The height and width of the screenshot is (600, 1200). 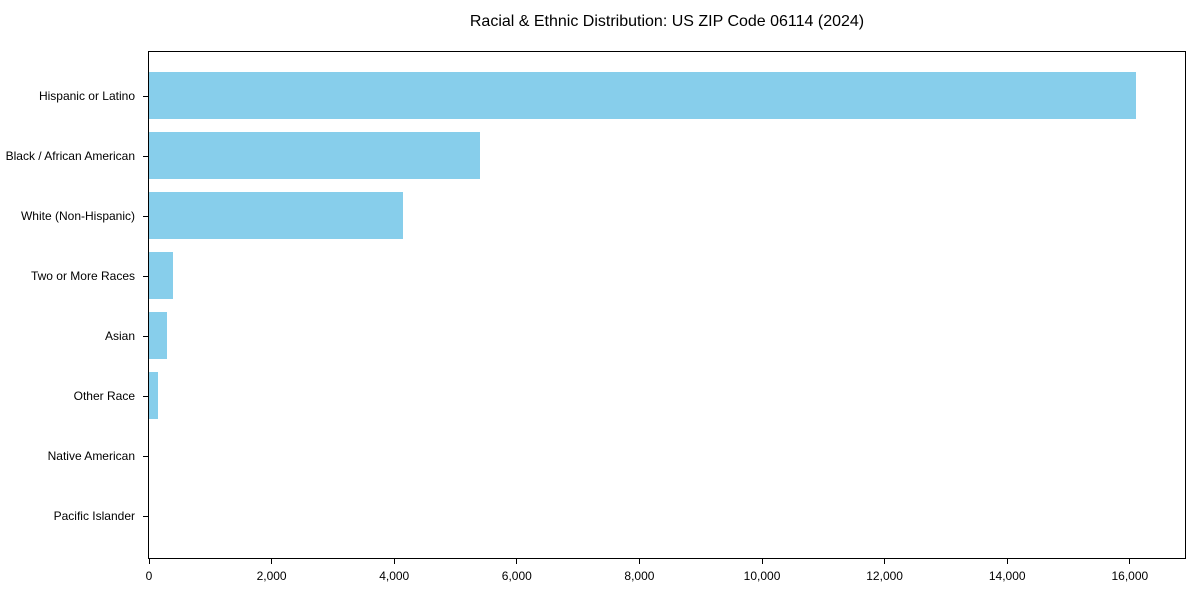 I want to click on category-label: White (Non-Hispanic), so click(x=77, y=216).